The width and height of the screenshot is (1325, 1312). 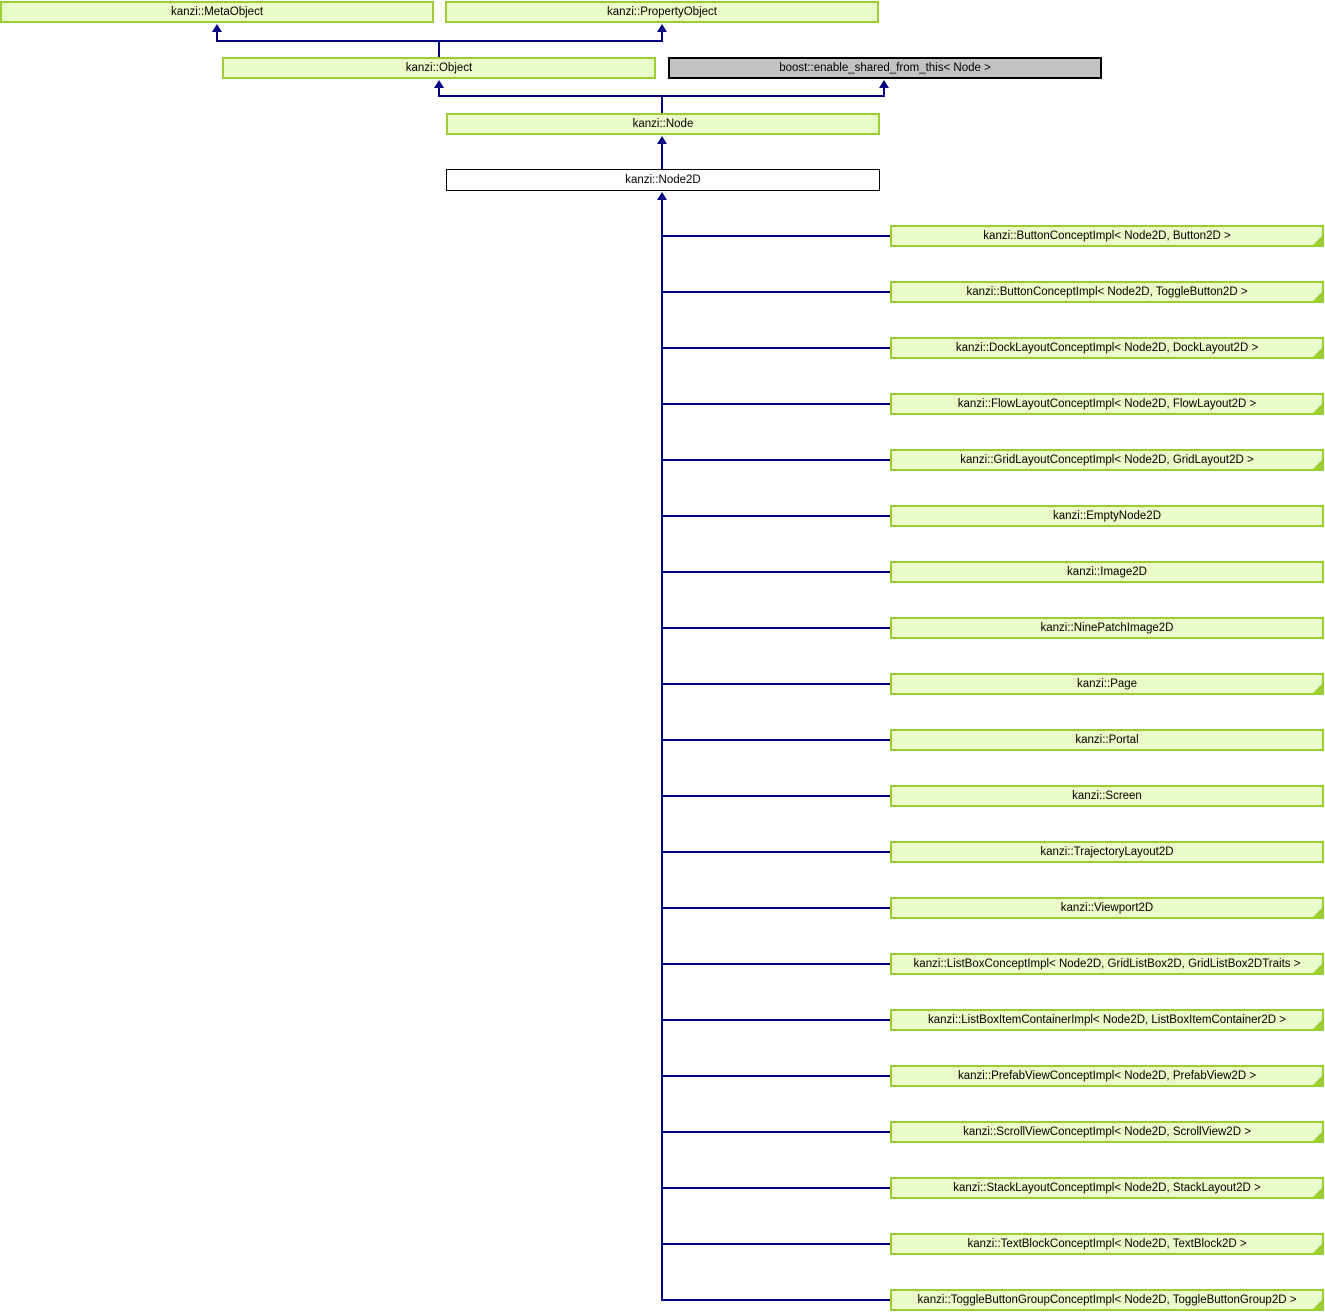 I want to click on class-box-derived-10: kanzi::Screen, so click(x=1107, y=796).